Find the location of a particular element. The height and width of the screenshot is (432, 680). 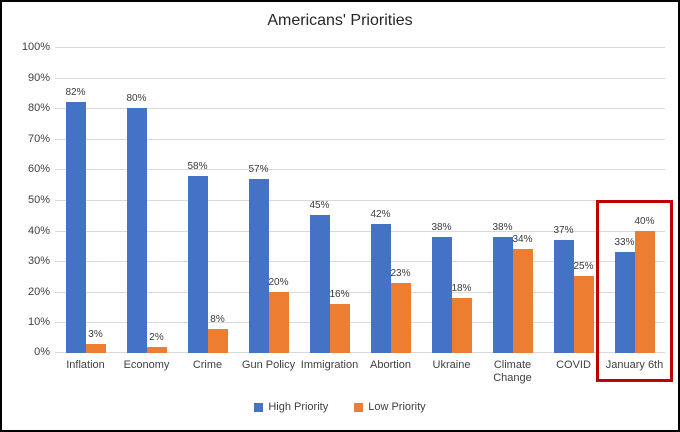

y-tick-label-90: 90% is located at coordinates (38, 78).